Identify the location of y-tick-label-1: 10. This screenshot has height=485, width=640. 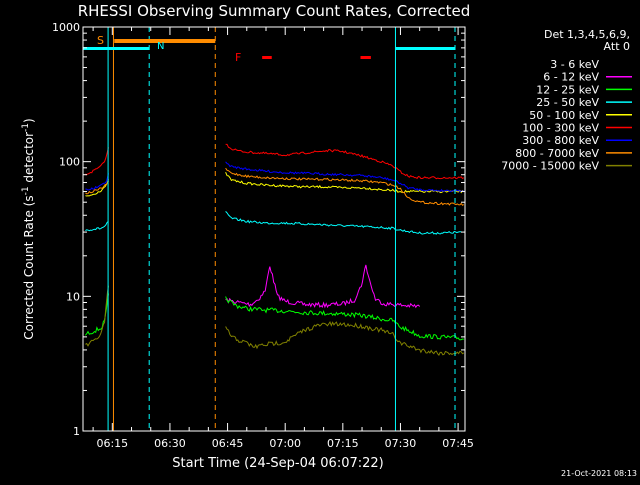
(73, 296).